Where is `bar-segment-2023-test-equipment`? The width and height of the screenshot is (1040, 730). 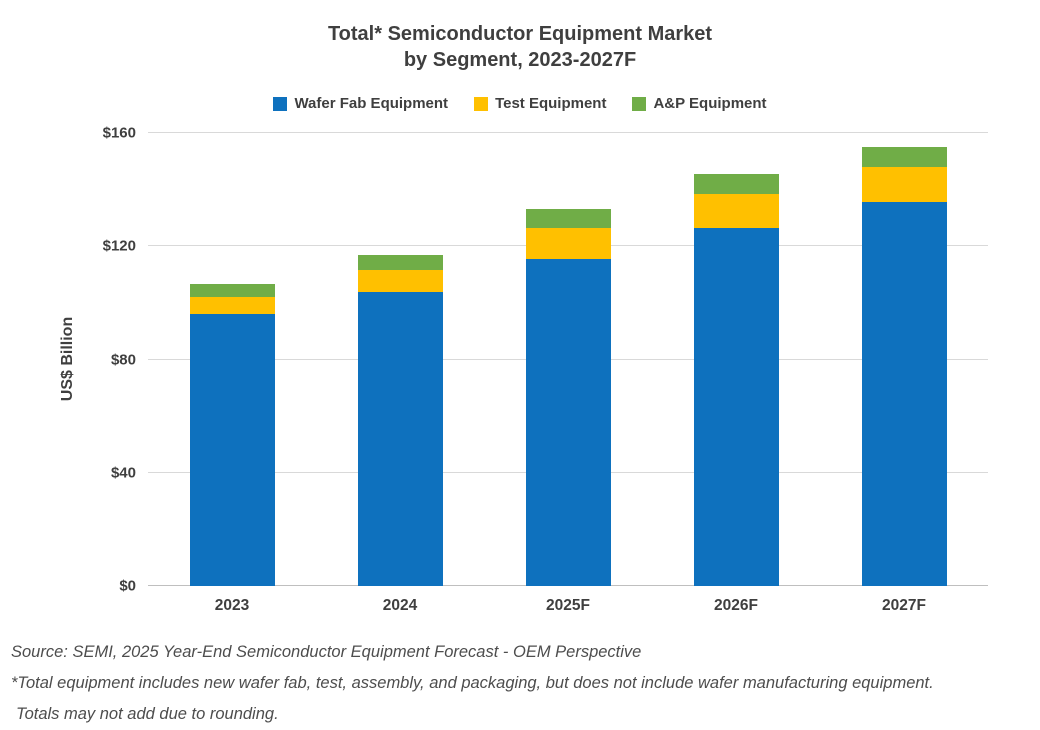
bar-segment-2023-test-equipment is located at coordinates (232, 306).